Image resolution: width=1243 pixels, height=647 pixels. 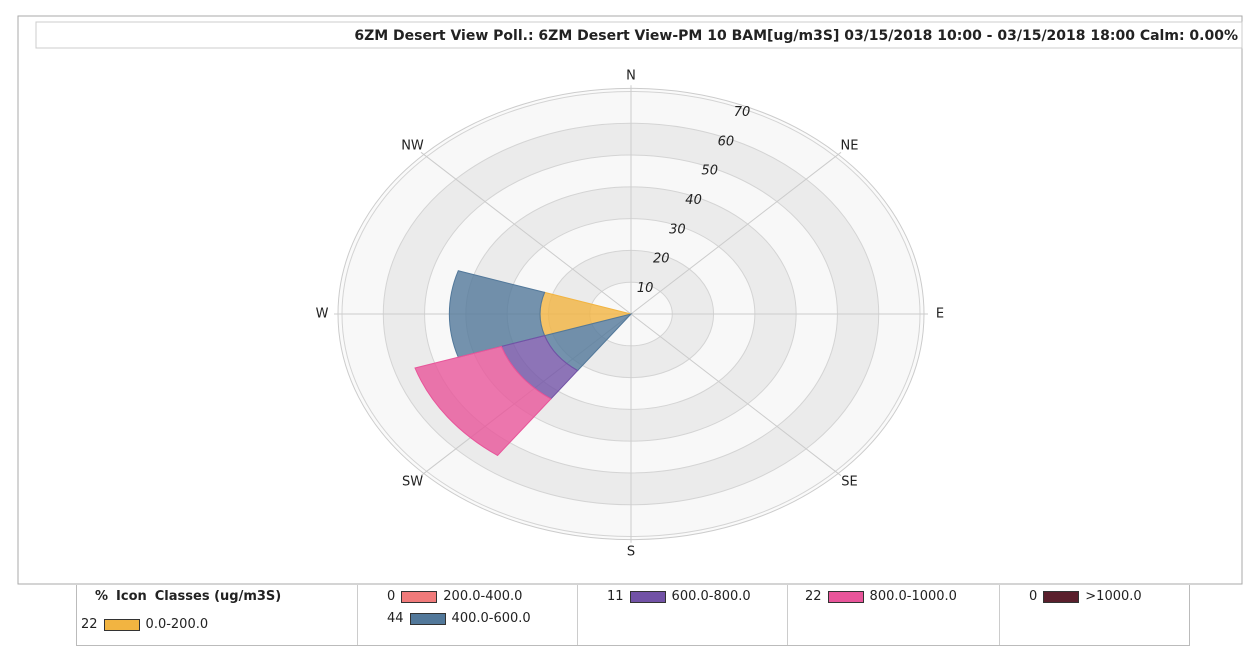 What do you see at coordinates (711, 596) in the screenshot?
I see `legend-label: 600.0-800.0` at bounding box center [711, 596].